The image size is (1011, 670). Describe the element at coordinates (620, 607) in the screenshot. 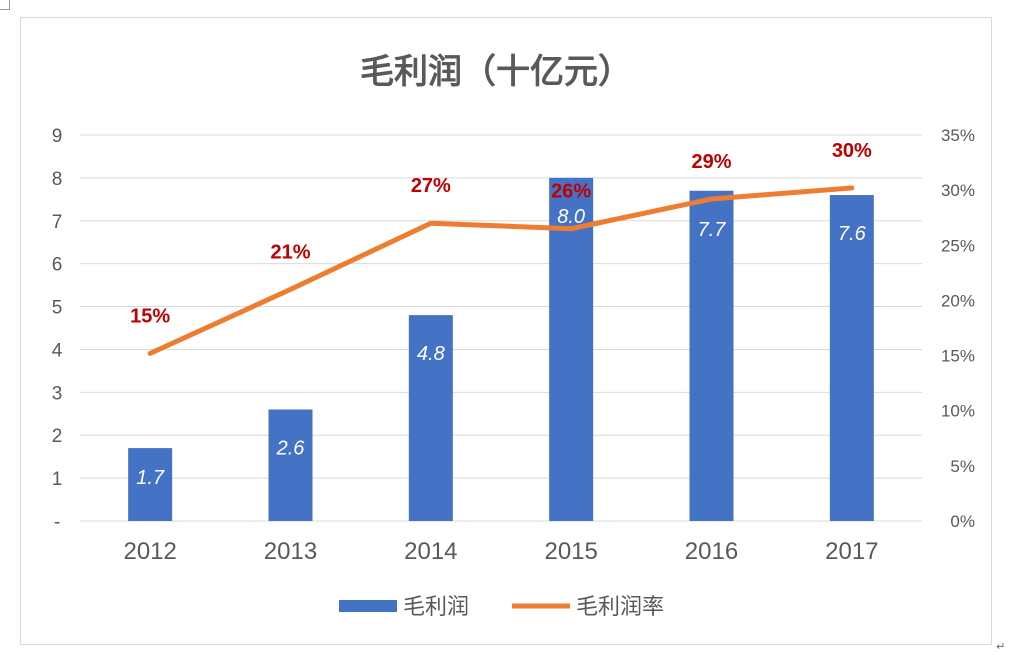

I see `legend-label-line: 毛利润率` at that location.